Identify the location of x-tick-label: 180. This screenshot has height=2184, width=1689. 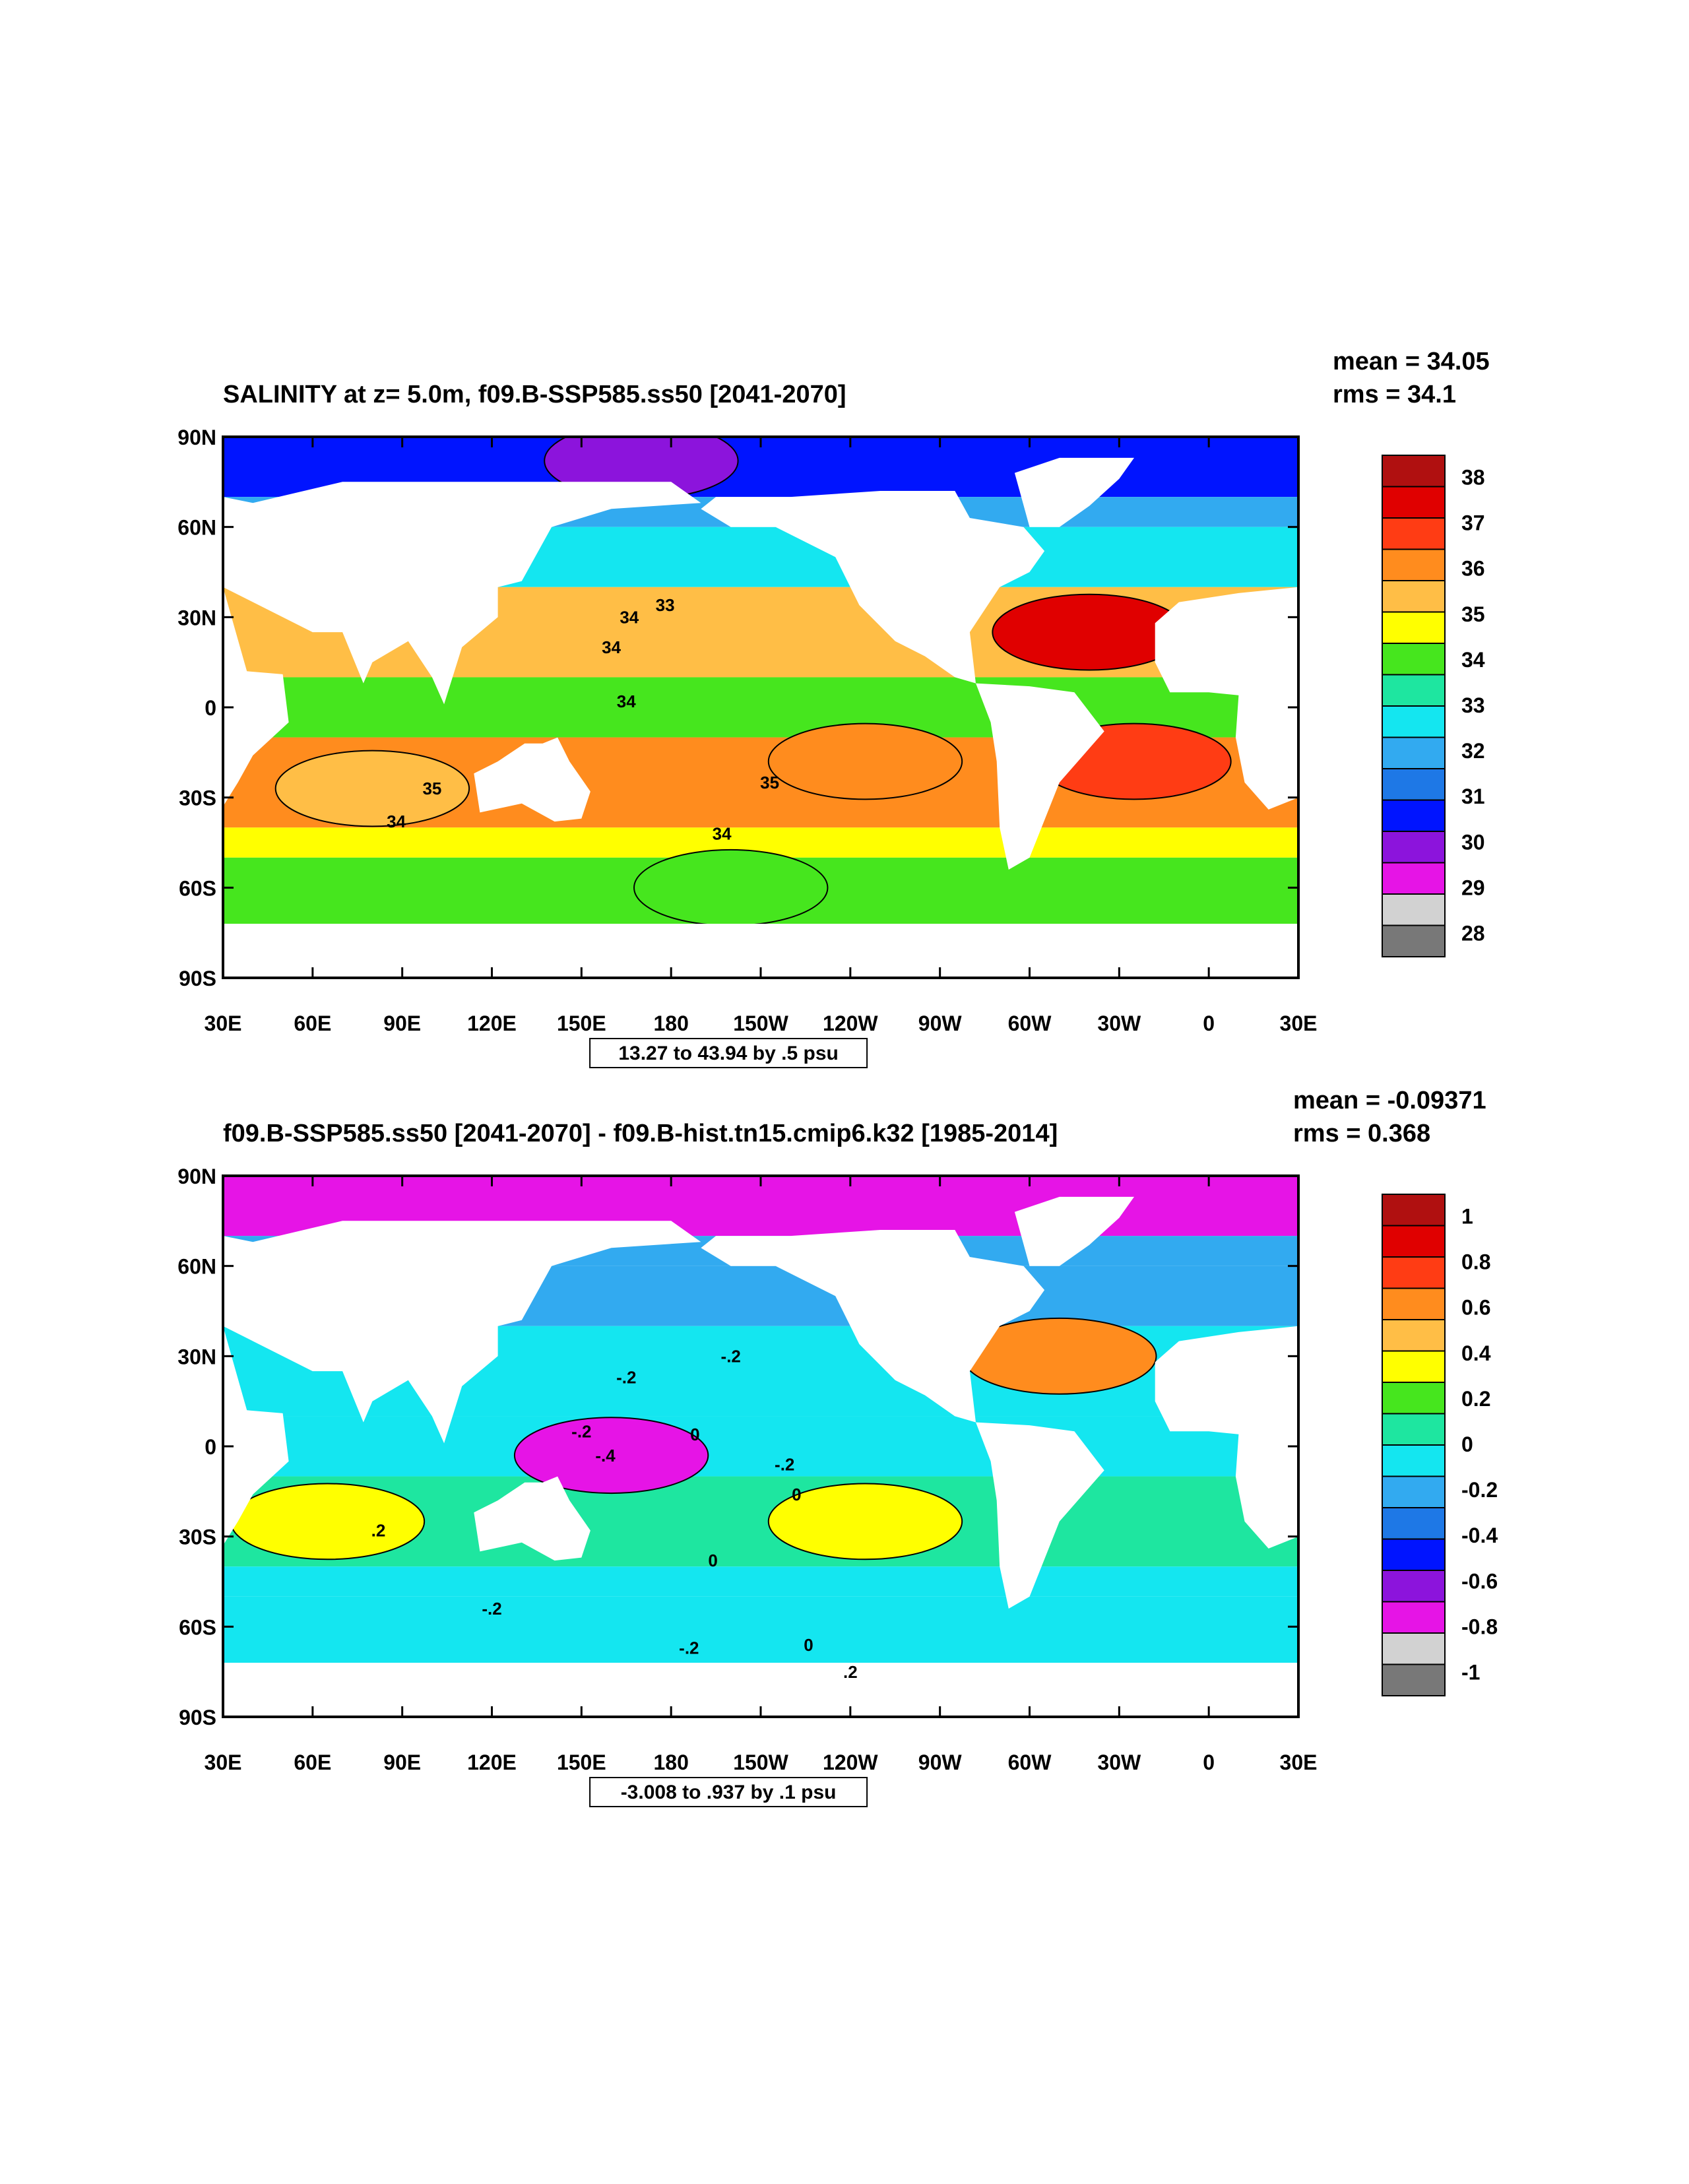
(670, 1023).